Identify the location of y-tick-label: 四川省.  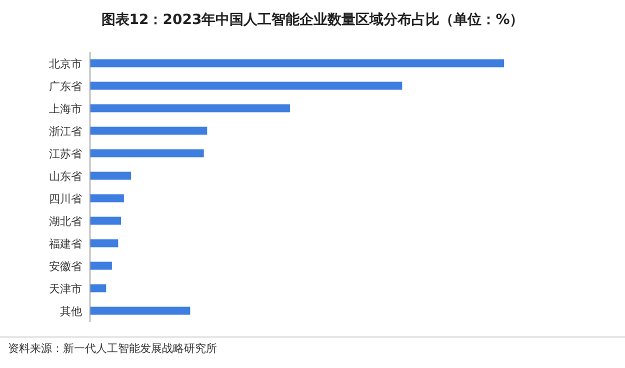
(65, 199).